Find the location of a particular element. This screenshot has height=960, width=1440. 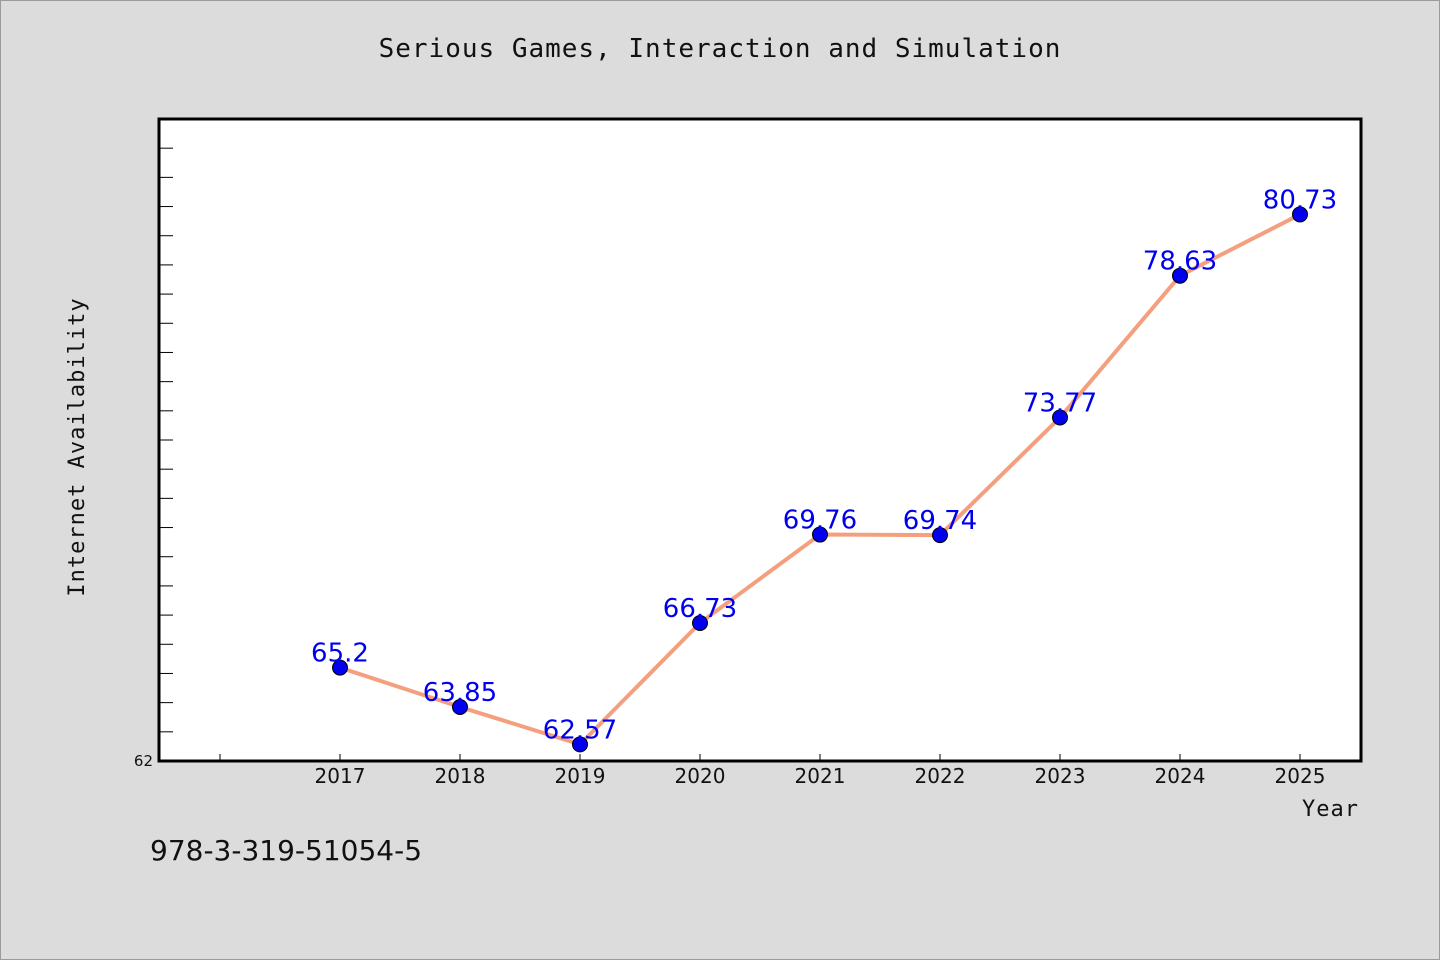

x-tick-labels: 2017 2018 2019 2020 2021 2022 2023 2024 2025 is located at coordinates (820, 776).